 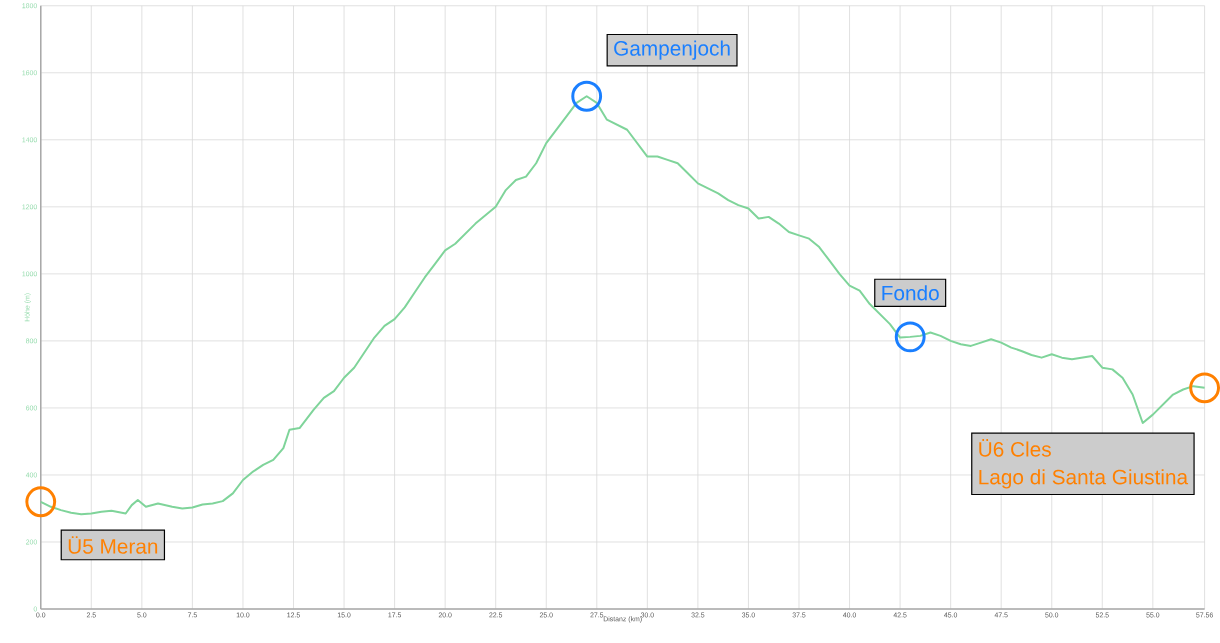 What do you see at coordinates (910, 293) in the screenshot?
I see `annotation: Fondo` at bounding box center [910, 293].